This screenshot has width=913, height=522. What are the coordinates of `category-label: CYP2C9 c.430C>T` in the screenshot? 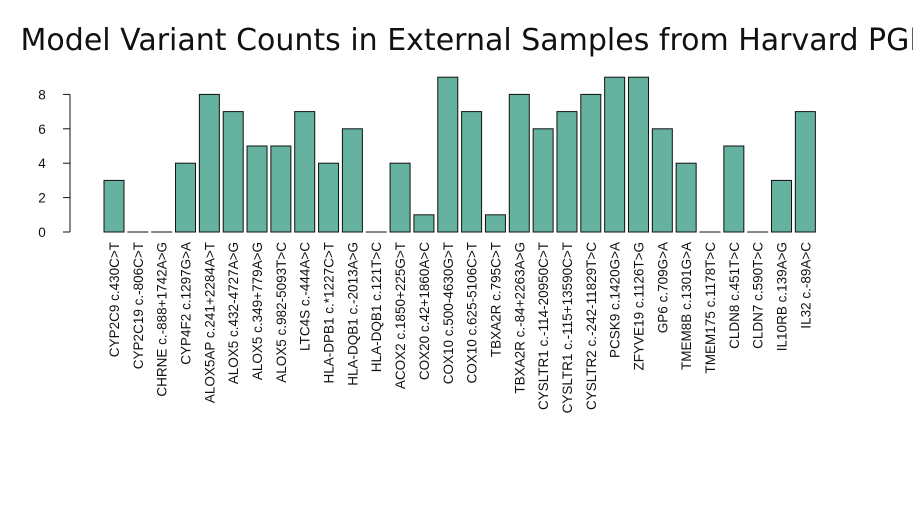 It's located at (114, 299).